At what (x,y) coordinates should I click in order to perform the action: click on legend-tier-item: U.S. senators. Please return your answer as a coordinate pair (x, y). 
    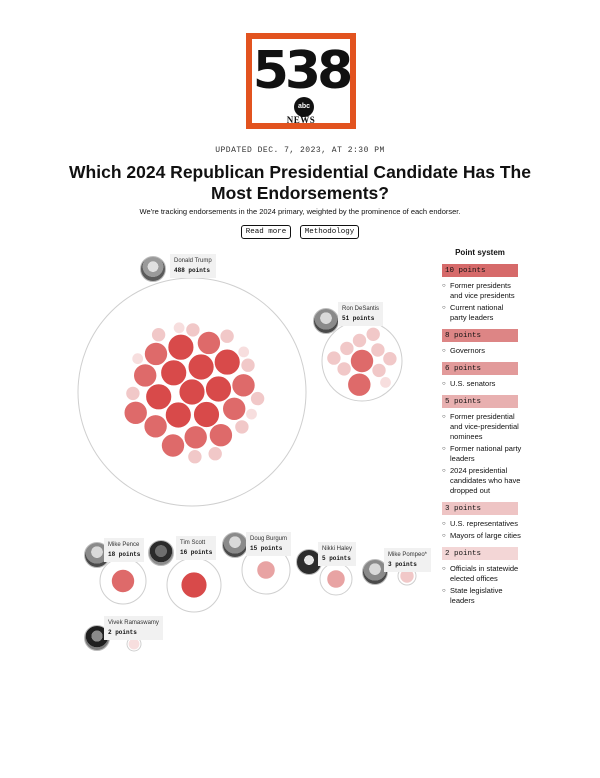
    Looking at the image, I should click on (482, 384).